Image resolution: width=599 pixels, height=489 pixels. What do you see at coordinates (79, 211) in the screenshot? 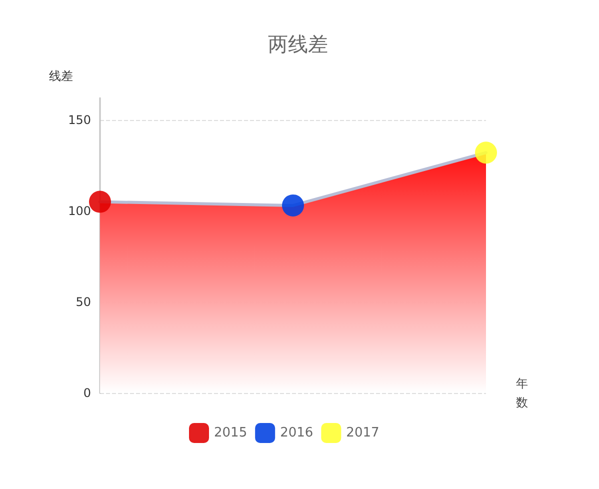
I see `y-tick-label: 100` at bounding box center [79, 211].